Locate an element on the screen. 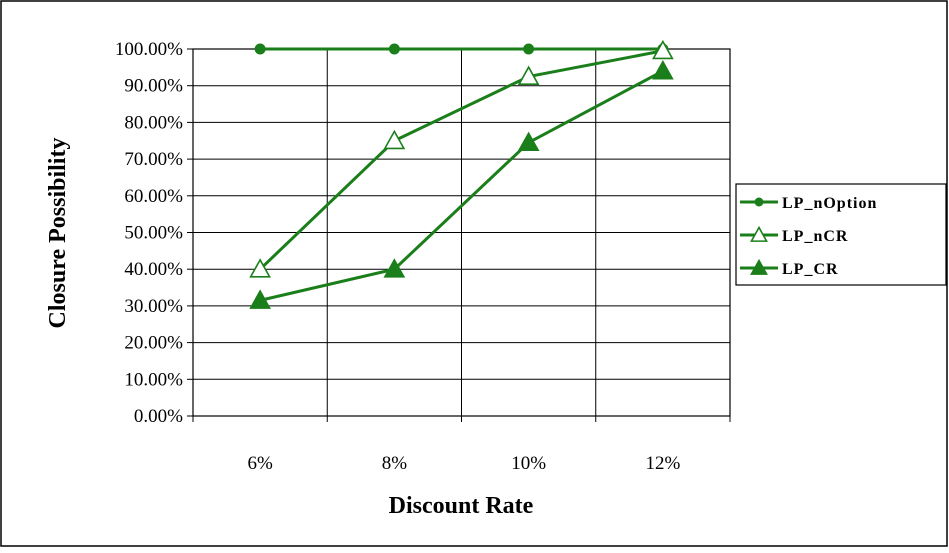 This screenshot has height=553, width=949. y-tick-label: 100.00% is located at coordinates (149, 49).